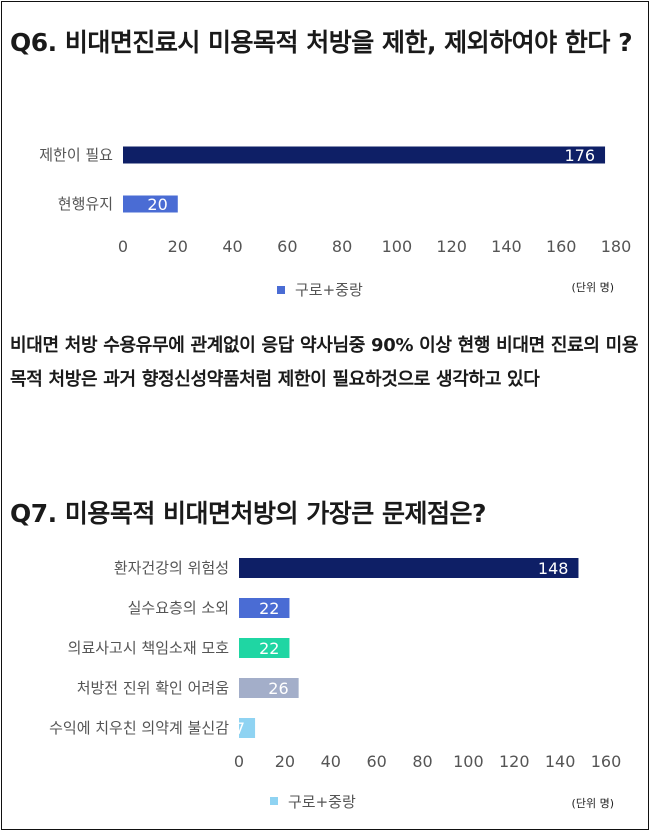 The width and height of the screenshot is (652, 833). What do you see at coordinates (561, 246) in the screenshot?
I see `q6-tick-label: 160` at bounding box center [561, 246].